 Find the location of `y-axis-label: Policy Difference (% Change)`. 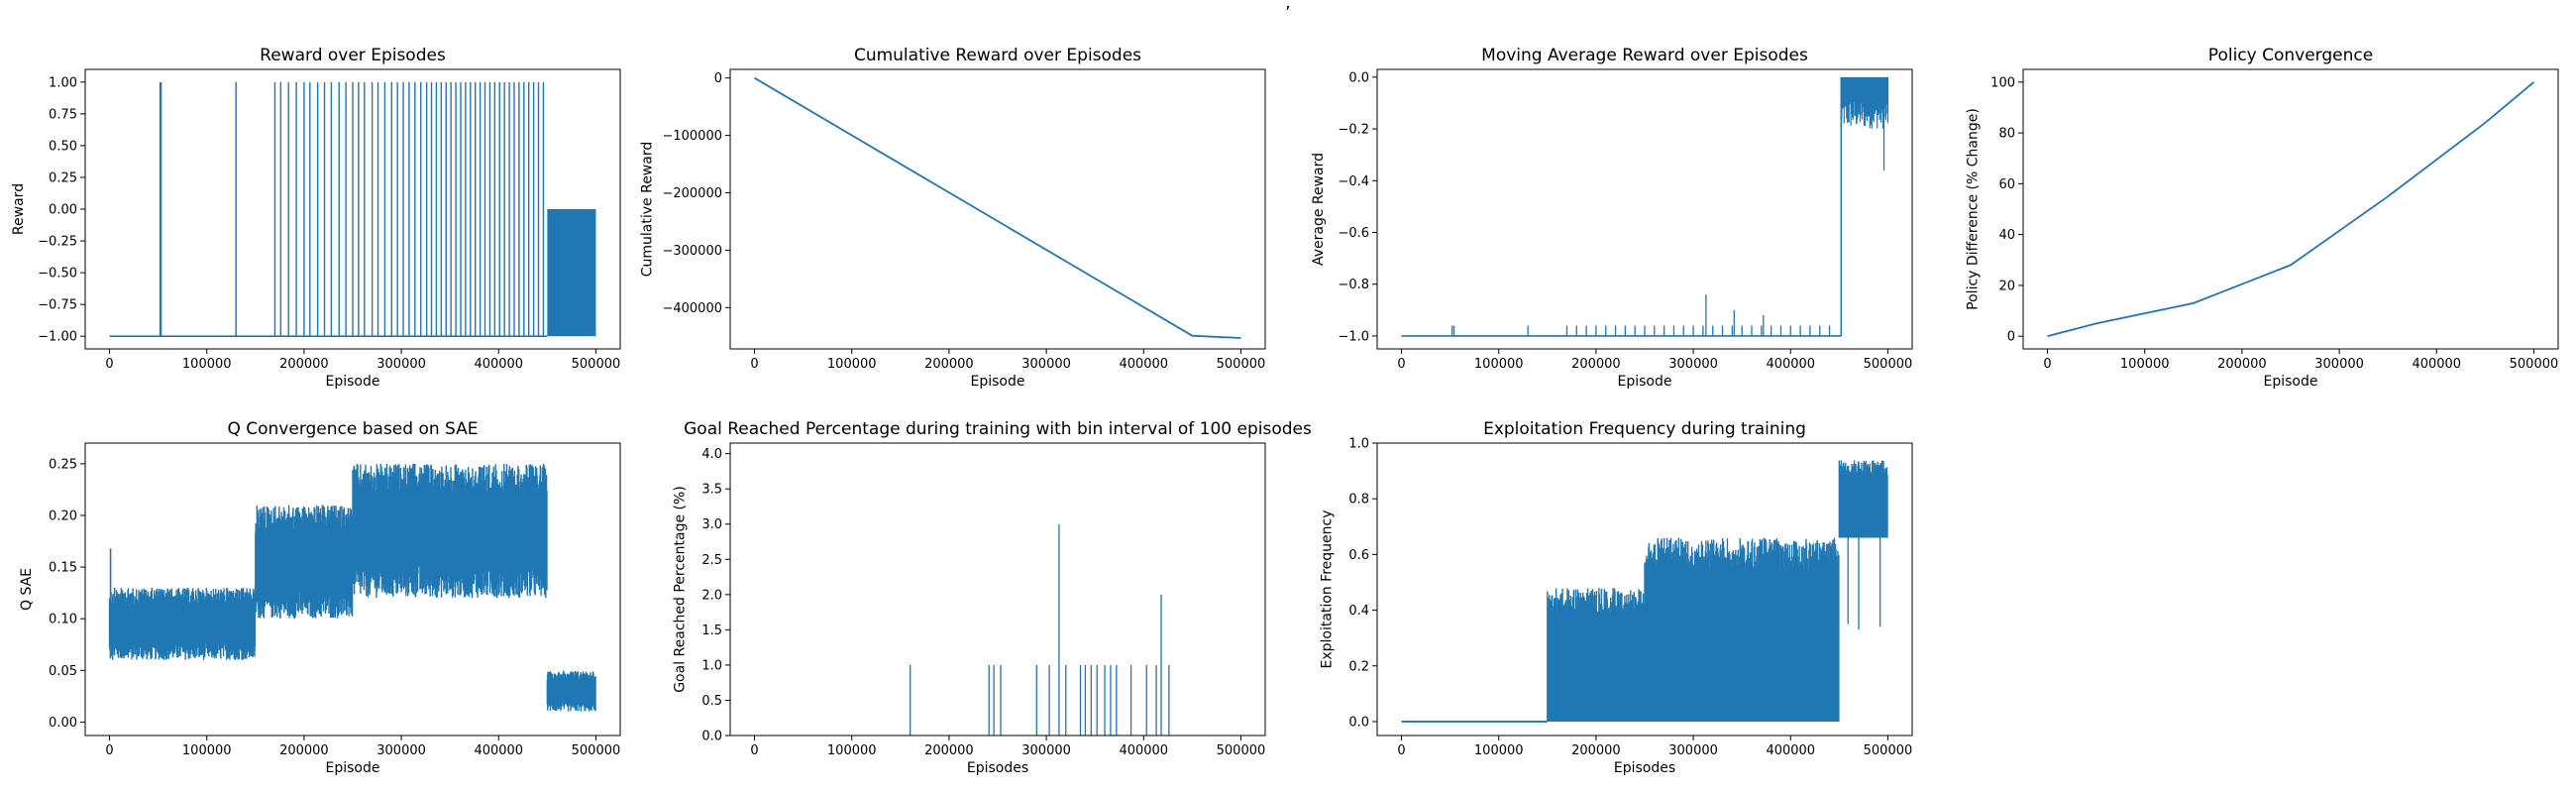

y-axis-label: Policy Difference (% Change) is located at coordinates (1973, 209).